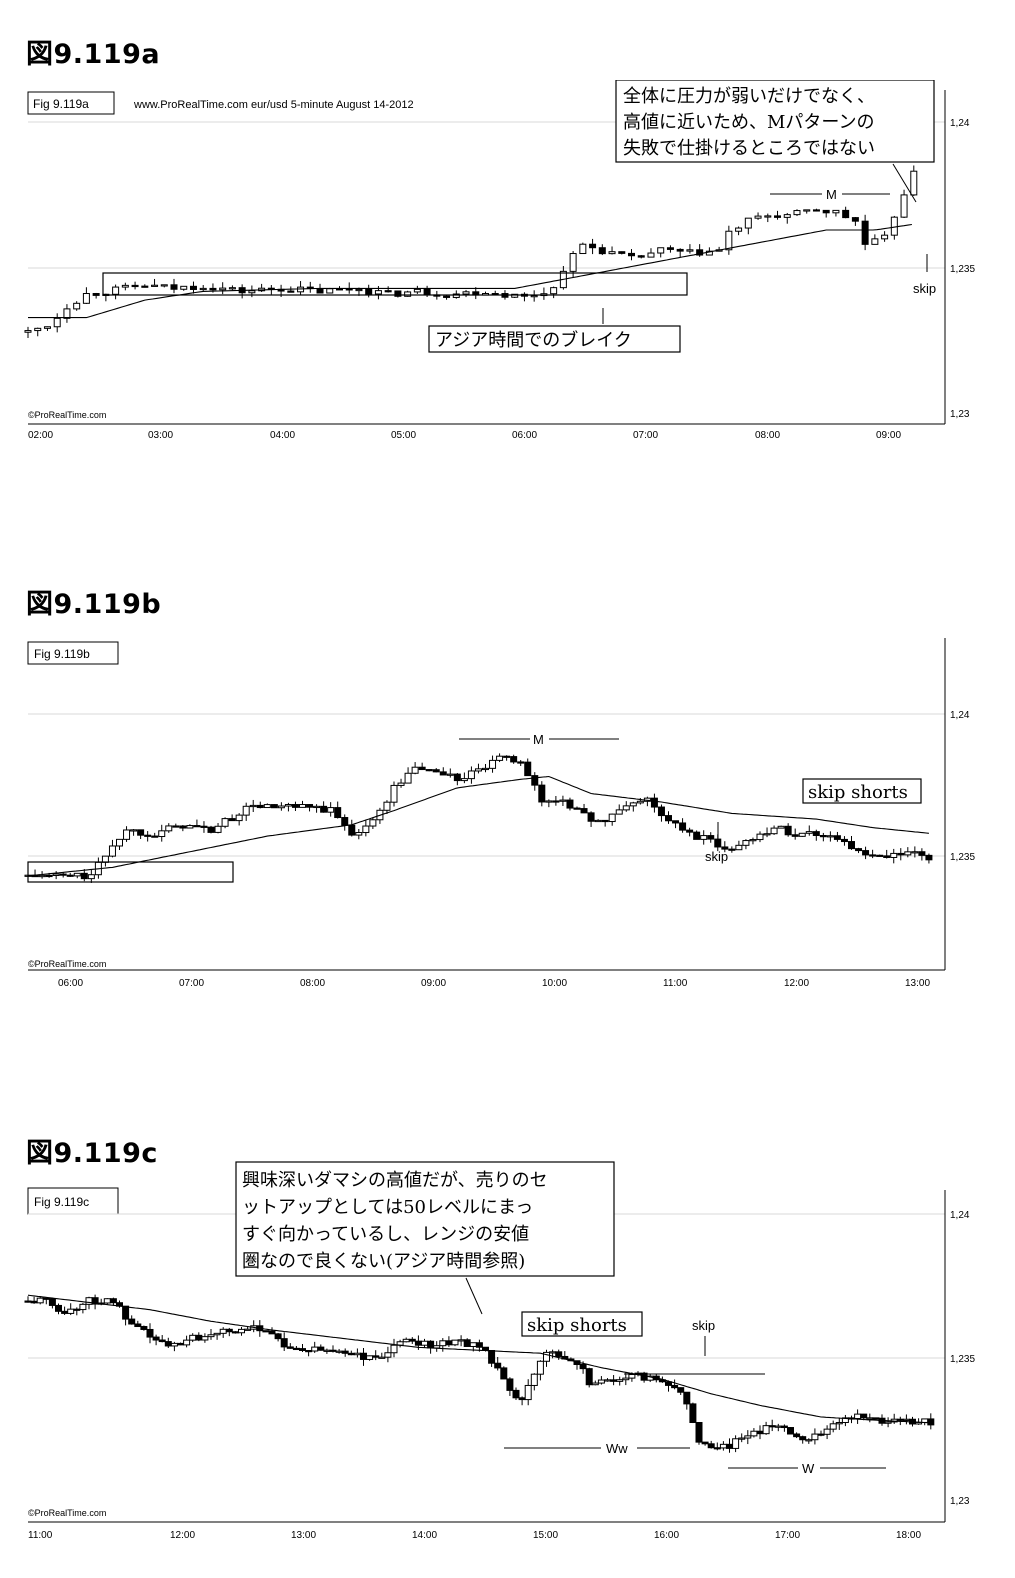 Image resolution: width=1015 pixels, height=1578 pixels. I want to click on xtick-b-3: 09:00, so click(433, 983).